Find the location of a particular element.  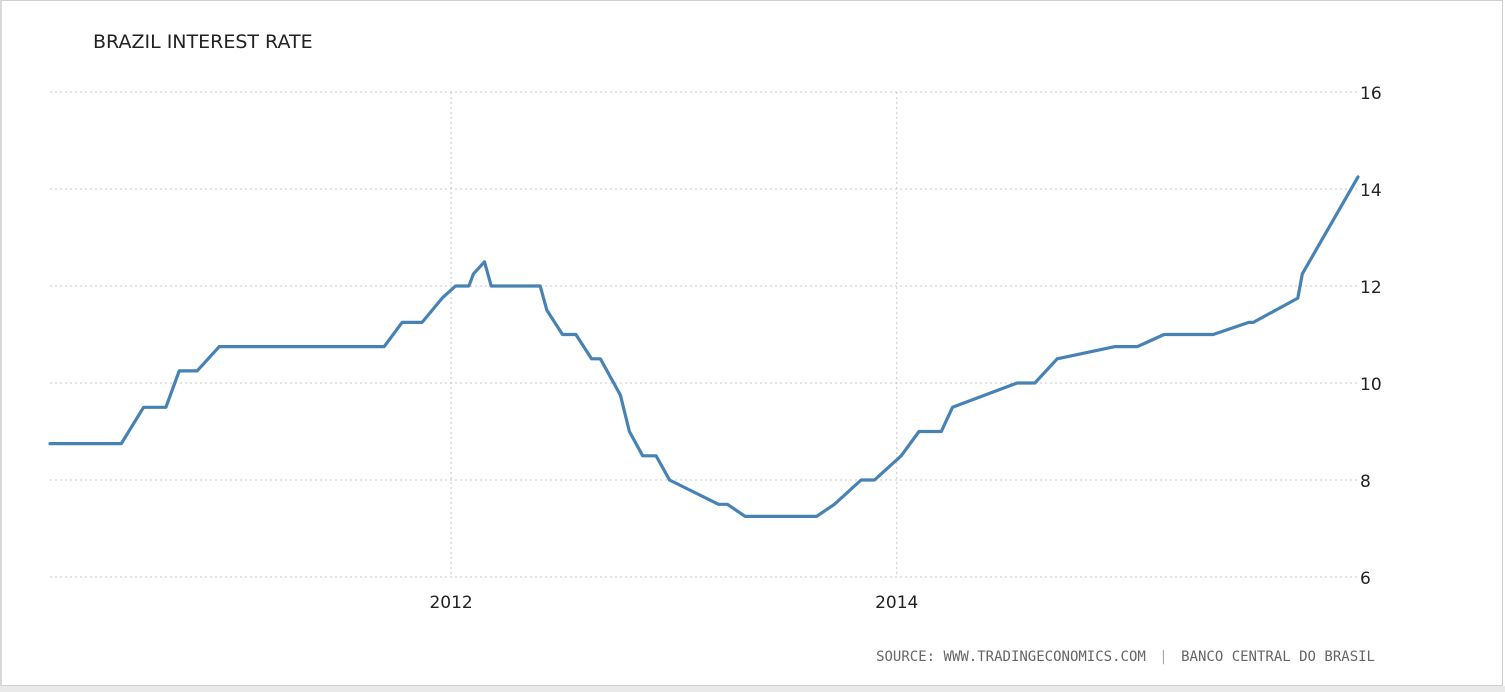

y-tick-label: 10 is located at coordinates (1371, 385).